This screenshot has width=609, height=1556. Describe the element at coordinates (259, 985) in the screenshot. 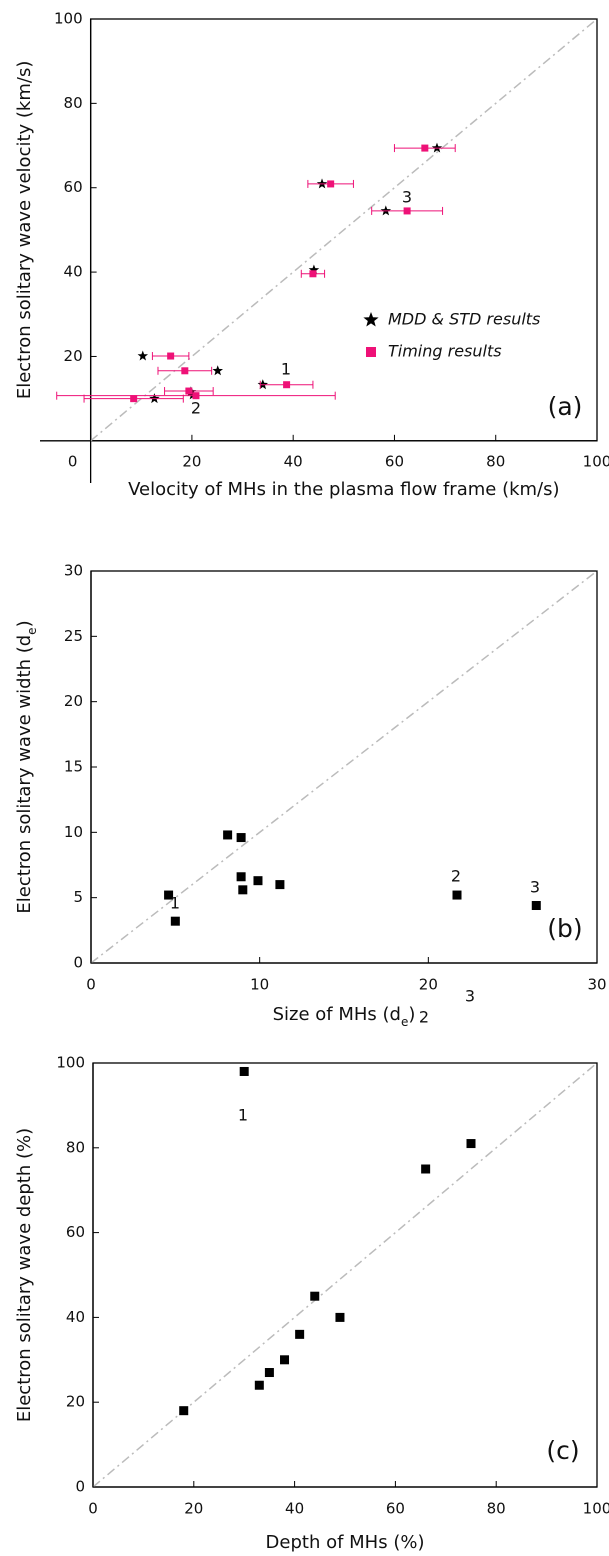

I see `x-tick-label: 10` at that location.